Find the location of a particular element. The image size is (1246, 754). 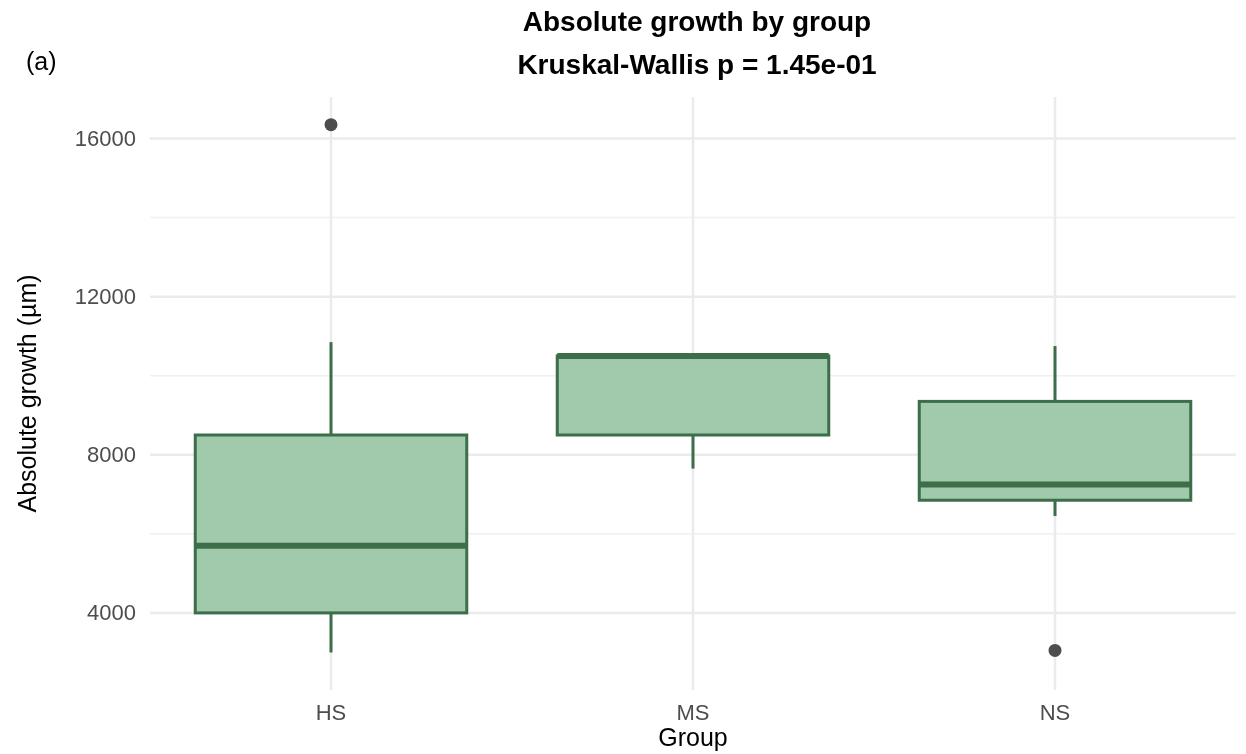

y-tick-label: 12000 is located at coordinates (105, 297).